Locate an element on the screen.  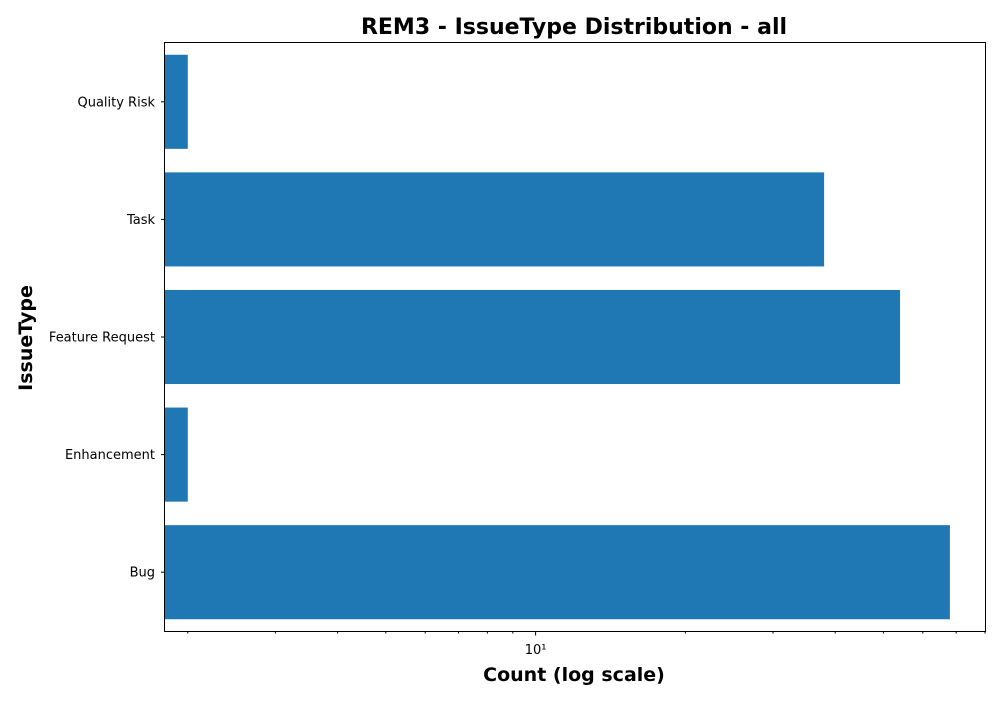
y-tick-label: Quality Risk is located at coordinates (116, 102).